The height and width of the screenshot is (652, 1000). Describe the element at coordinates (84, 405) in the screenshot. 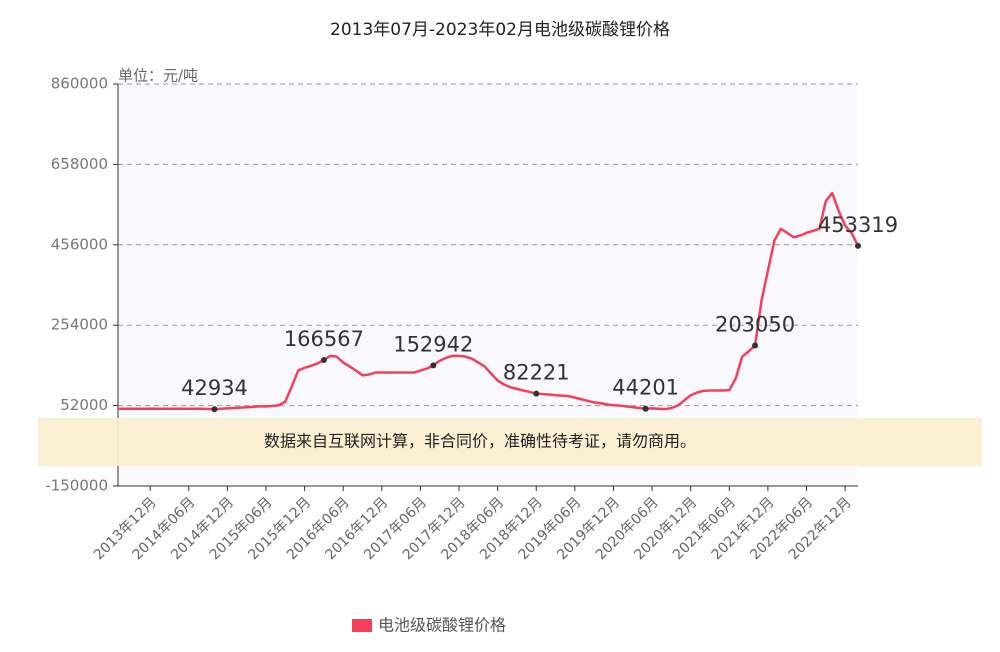

I see `y-tick-label: 52000` at that location.